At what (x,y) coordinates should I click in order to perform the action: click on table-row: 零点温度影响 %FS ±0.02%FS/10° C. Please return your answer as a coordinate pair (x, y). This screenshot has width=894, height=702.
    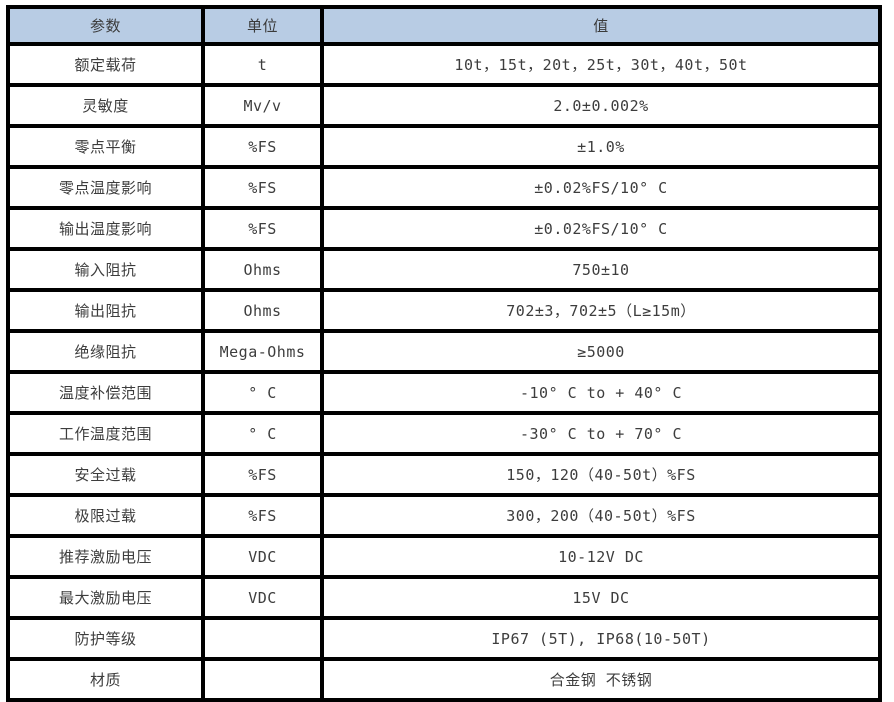
    Looking at the image, I should click on (444, 187).